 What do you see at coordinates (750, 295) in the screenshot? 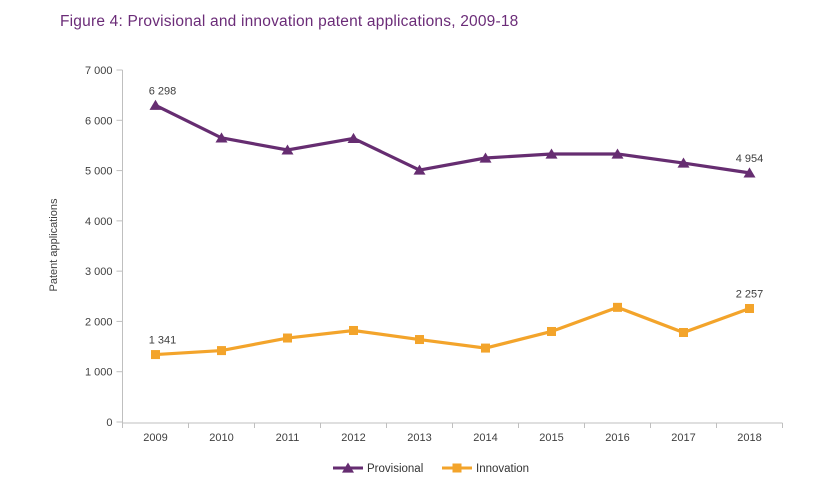
I see `innovation-last-value-label: 2 257` at bounding box center [750, 295].